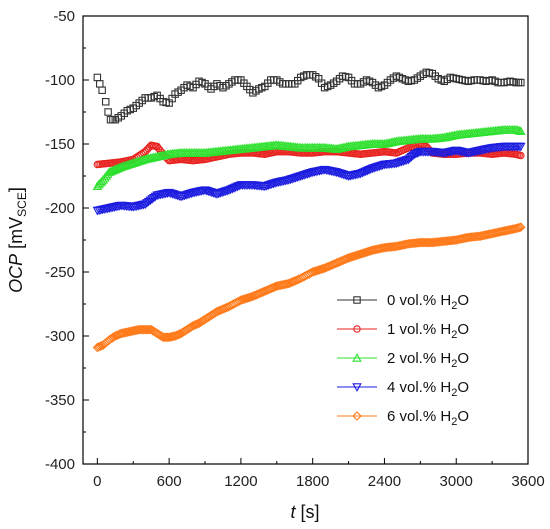  I want to click on legend-label: 2 vol.% H2O, so click(428, 360).